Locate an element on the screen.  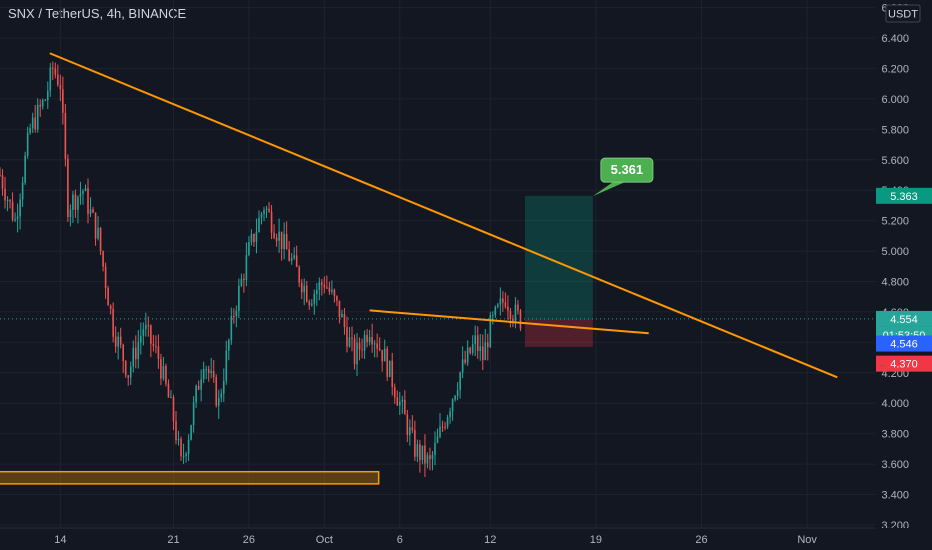
y-tick-label: 5.200 is located at coordinates (895, 222).